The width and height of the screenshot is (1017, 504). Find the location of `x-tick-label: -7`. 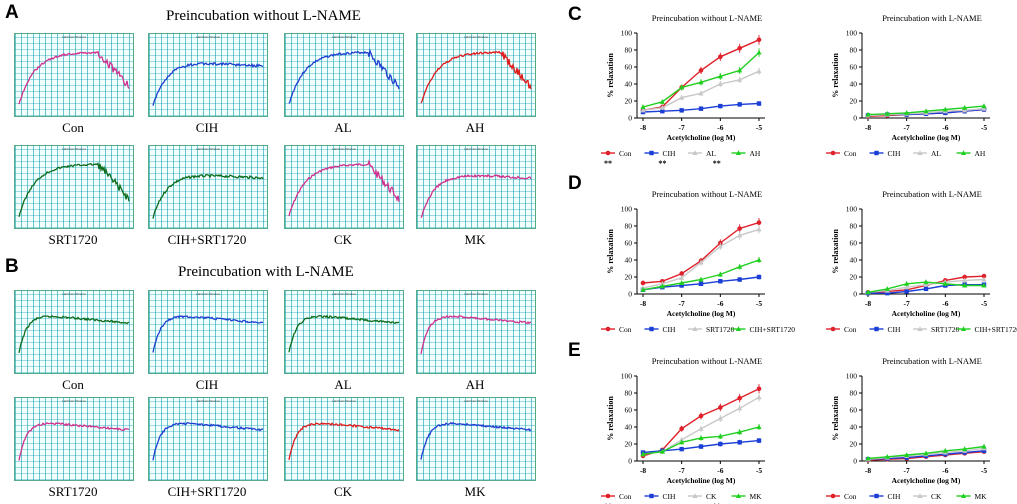

x-tick-label: -7 is located at coordinates (682, 127).